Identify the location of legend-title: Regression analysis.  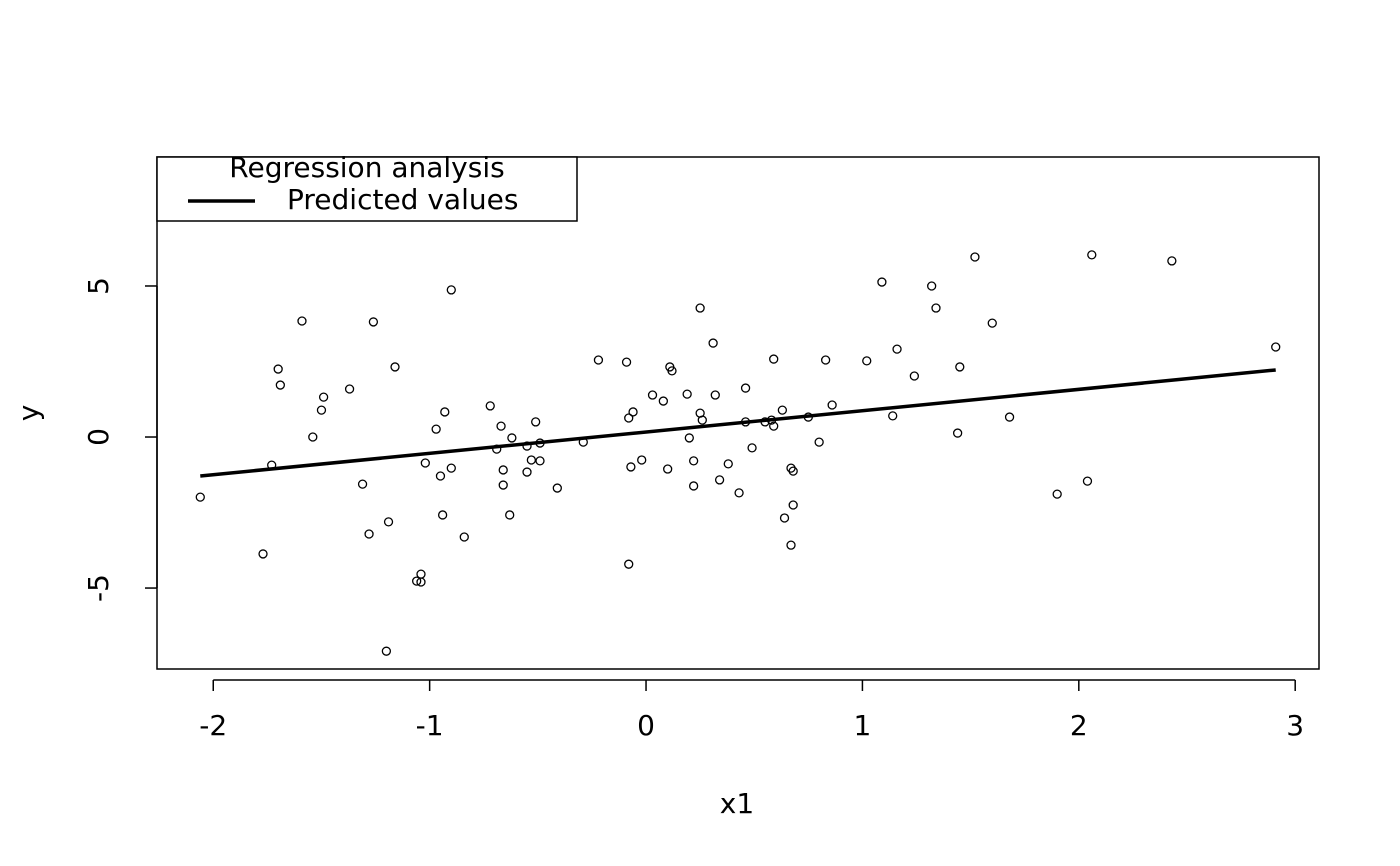
(366, 167).